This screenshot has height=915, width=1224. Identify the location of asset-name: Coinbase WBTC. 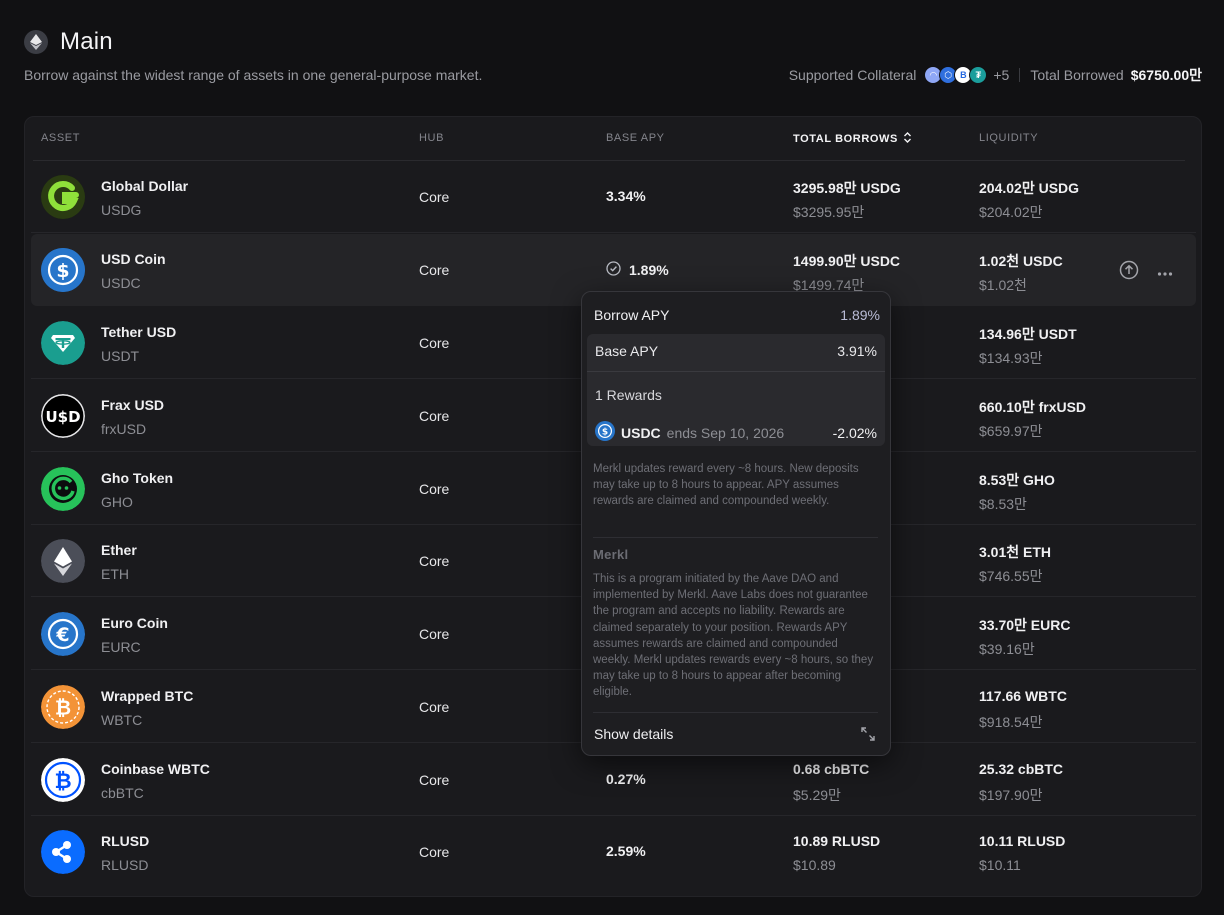
(155, 769).